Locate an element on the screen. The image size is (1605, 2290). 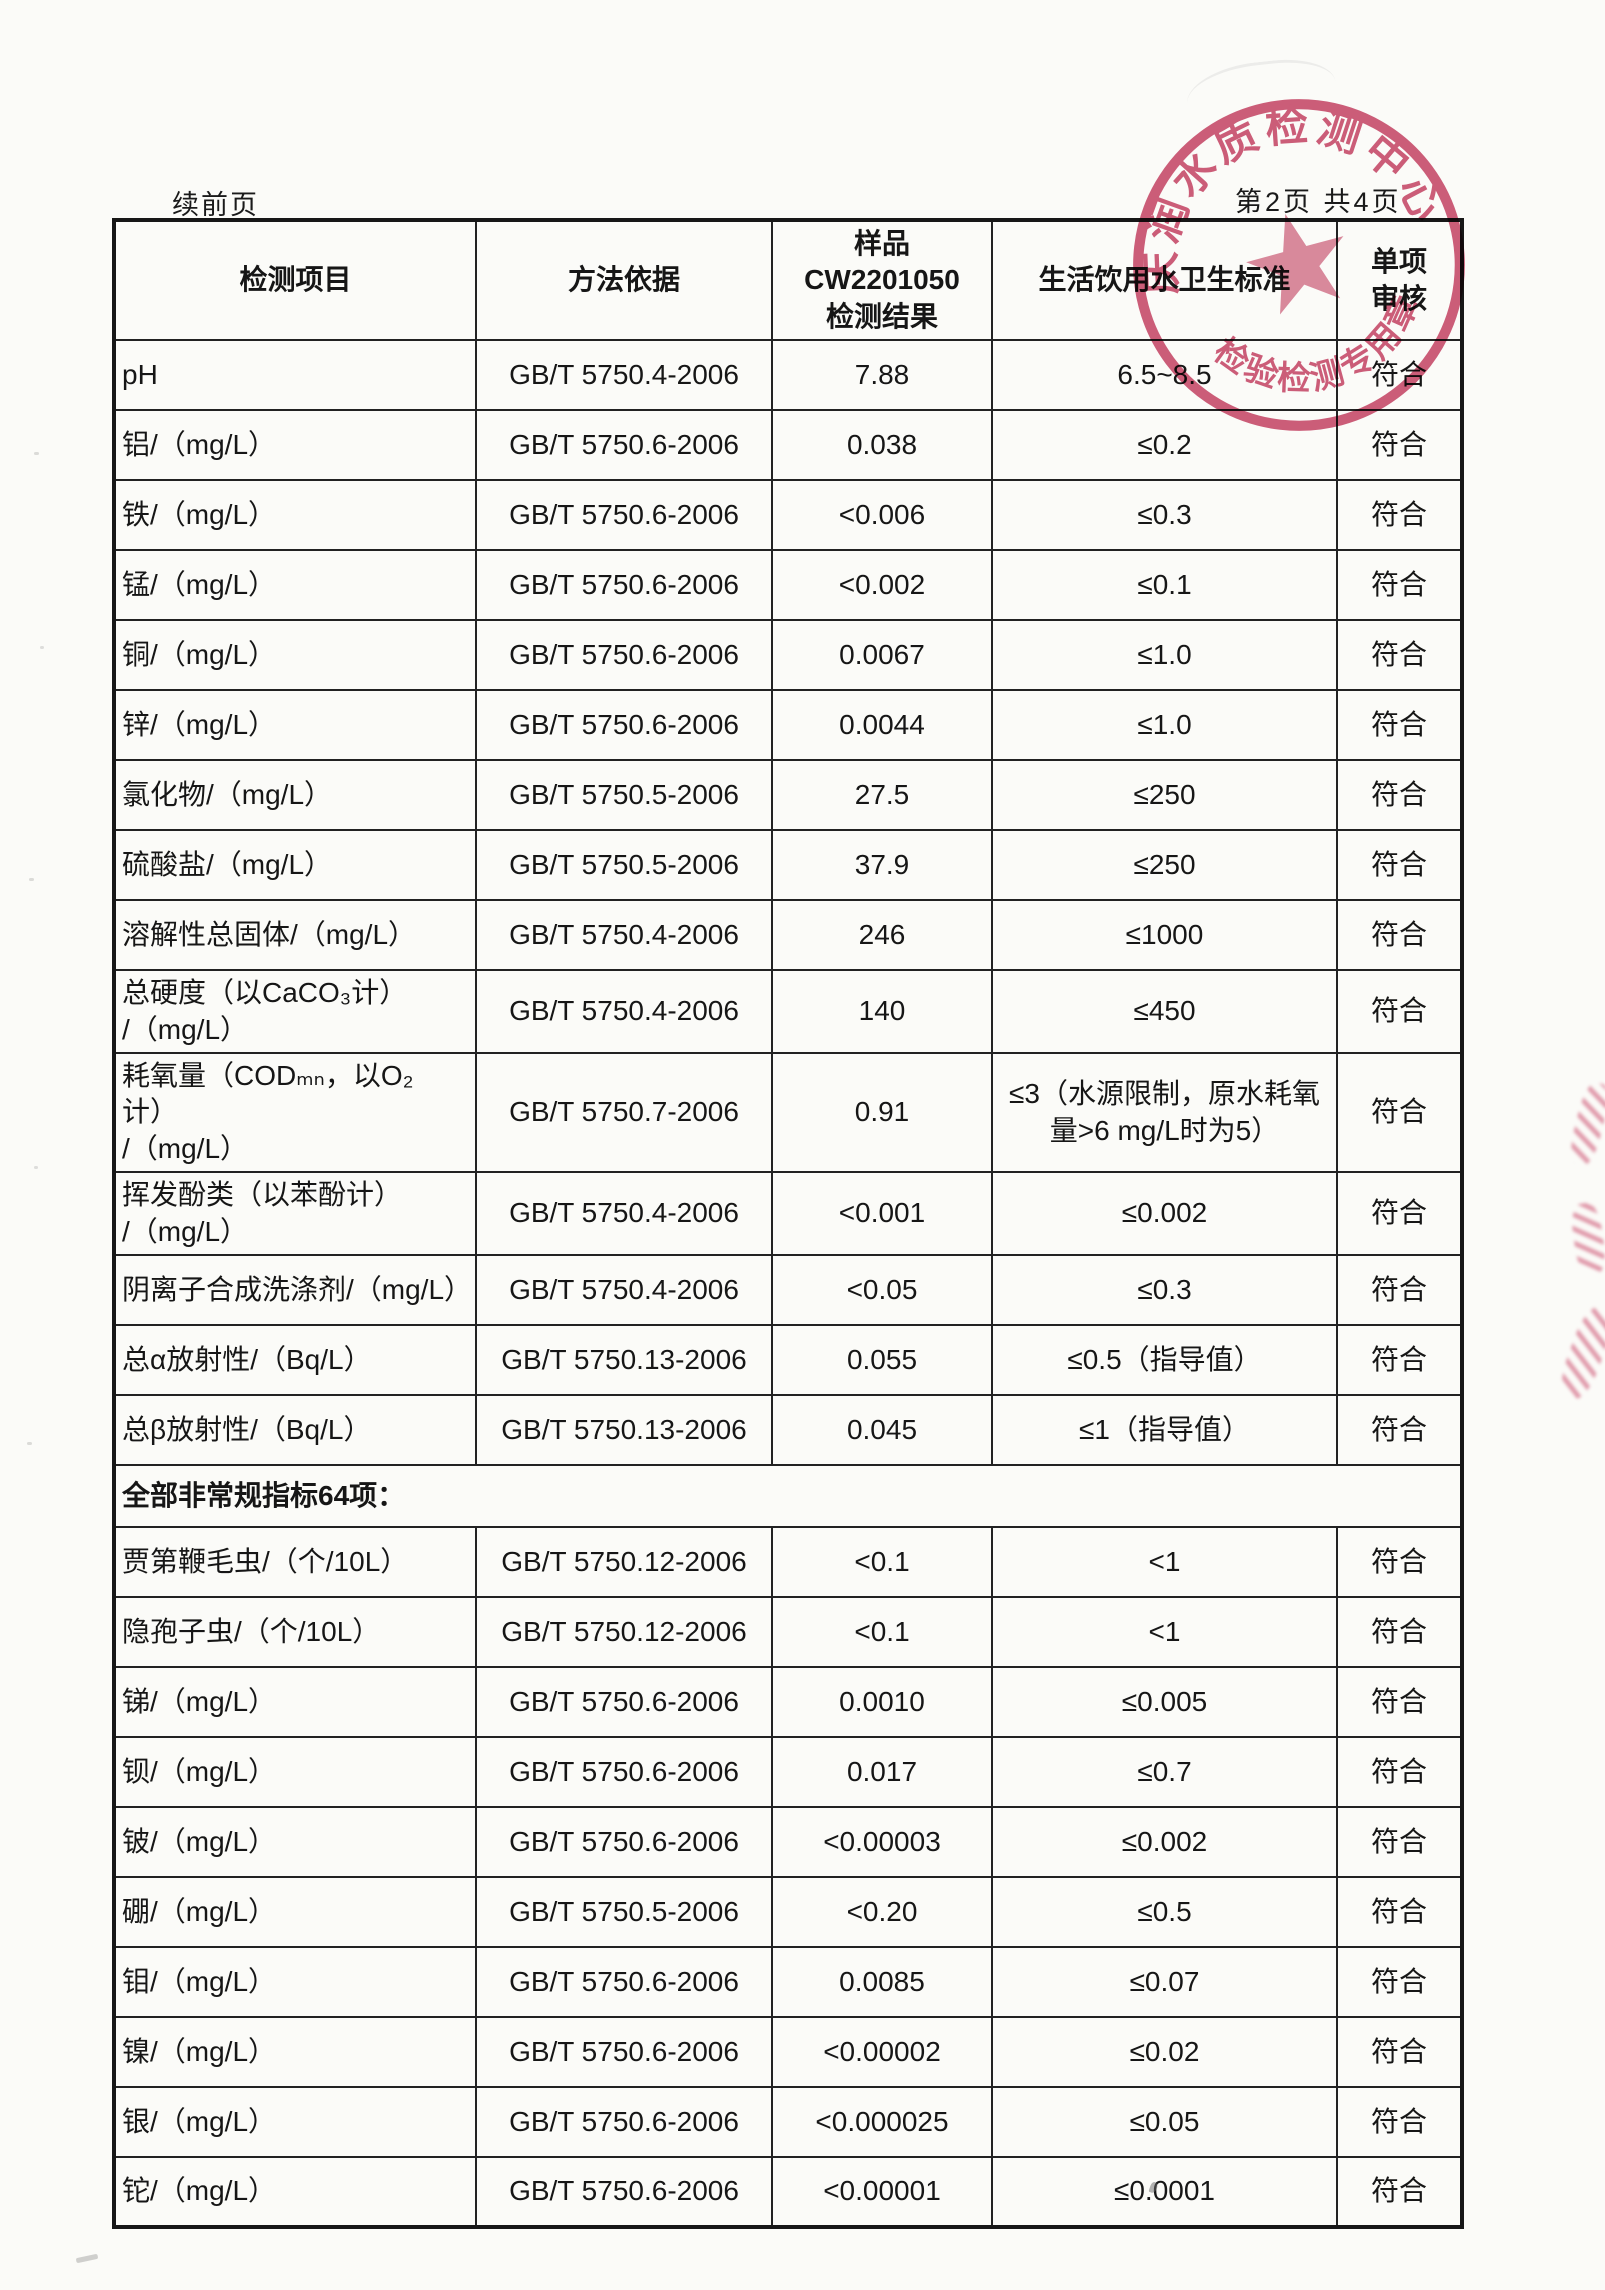
result-cell: 0.017 is located at coordinates (882, 1771).